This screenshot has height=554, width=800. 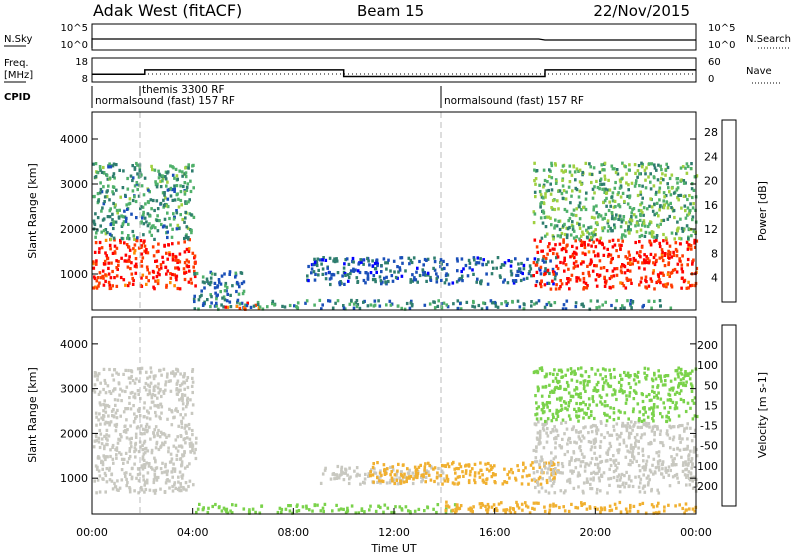 I want to click on colorbar-tick-label: -200, so click(x=705, y=486).